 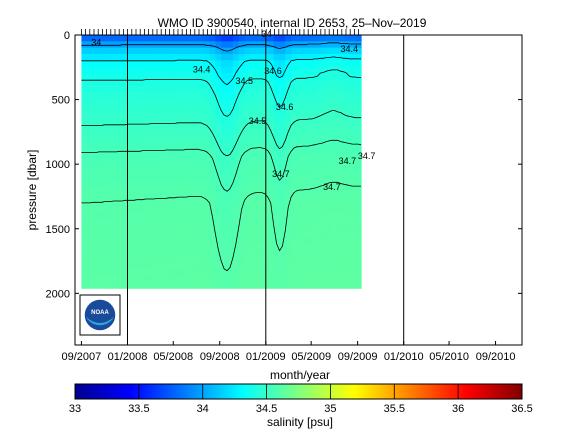 I want to click on colorbar-tick-label: 35.5, so click(x=394, y=409).